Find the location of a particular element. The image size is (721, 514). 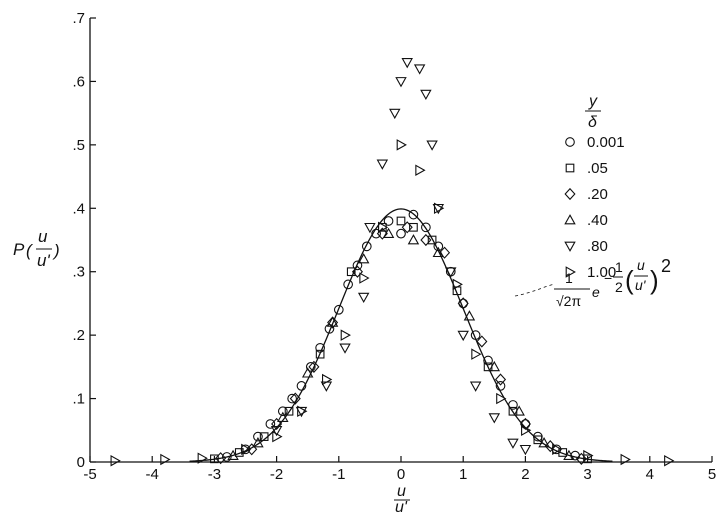

legend-label: .05 is located at coordinates (597, 168).